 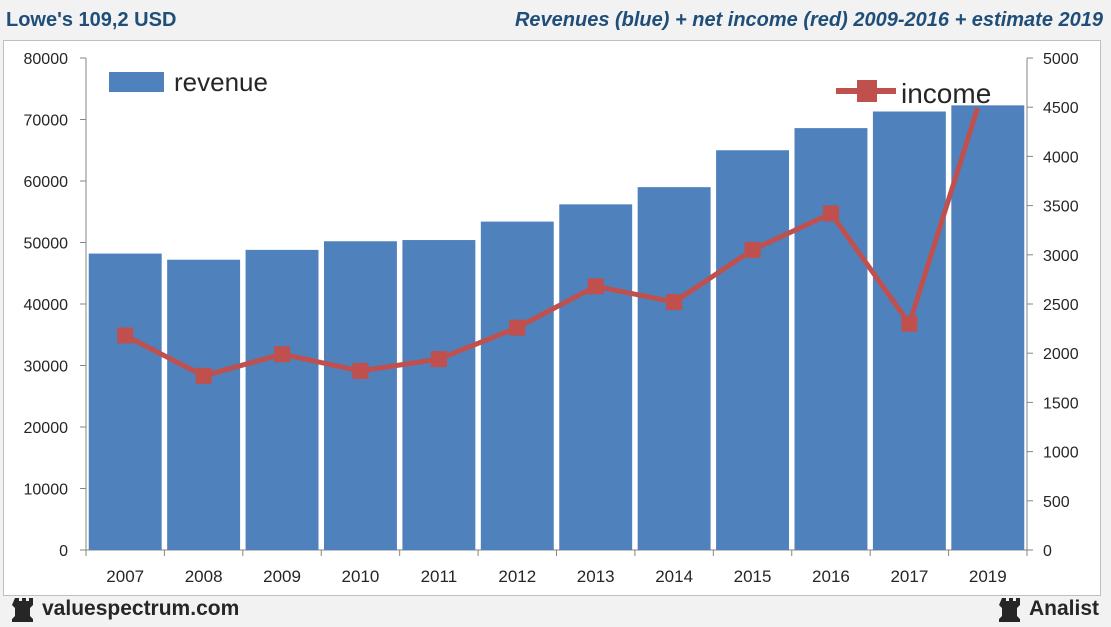 I want to click on legend-revenue-swatch, so click(x=136, y=82).